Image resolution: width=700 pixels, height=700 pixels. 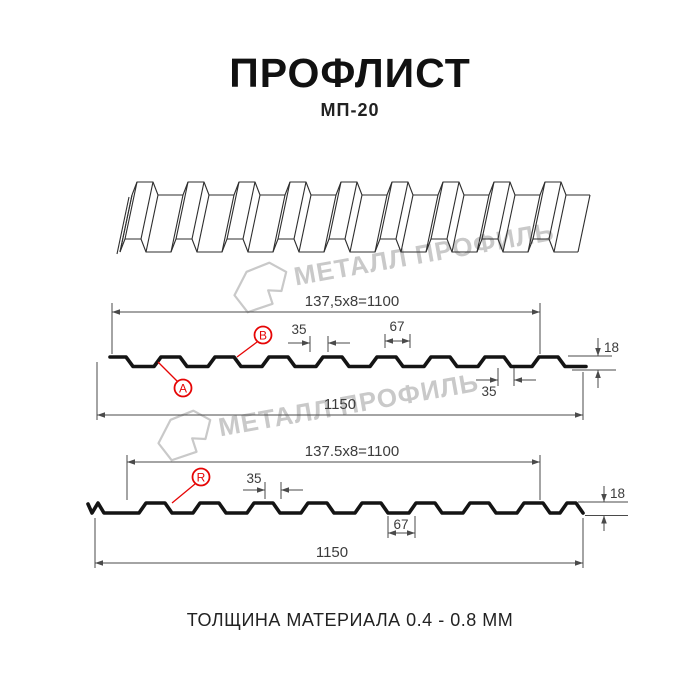 I want to click on sheet-back-edge, so click(x=360, y=188).